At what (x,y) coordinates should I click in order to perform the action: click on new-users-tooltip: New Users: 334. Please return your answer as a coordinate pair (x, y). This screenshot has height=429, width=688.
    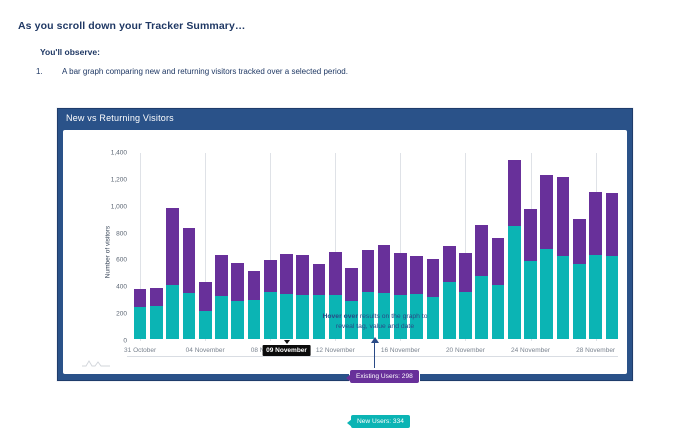
    Looking at the image, I should click on (379, 421).